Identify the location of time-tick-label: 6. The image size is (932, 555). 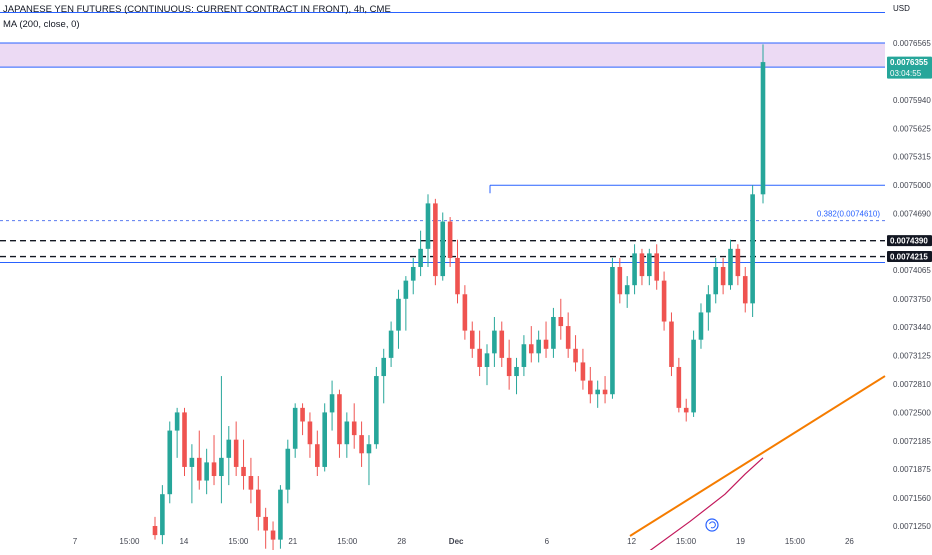
(547, 541).